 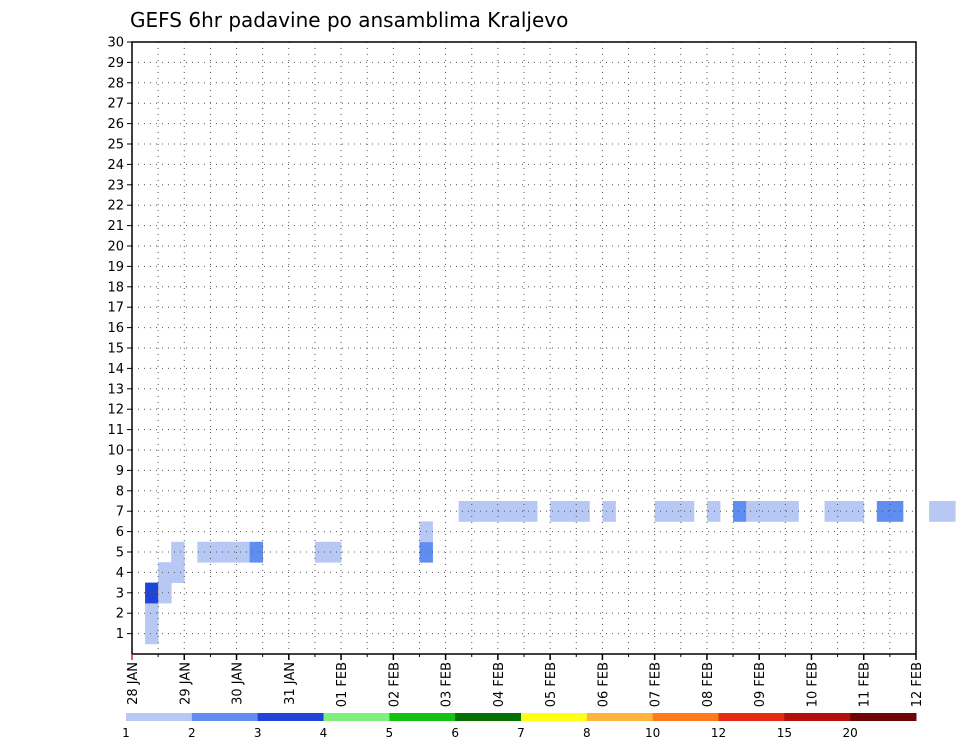 I want to click on y-tick-label: 28, so click(x=115, y=83).